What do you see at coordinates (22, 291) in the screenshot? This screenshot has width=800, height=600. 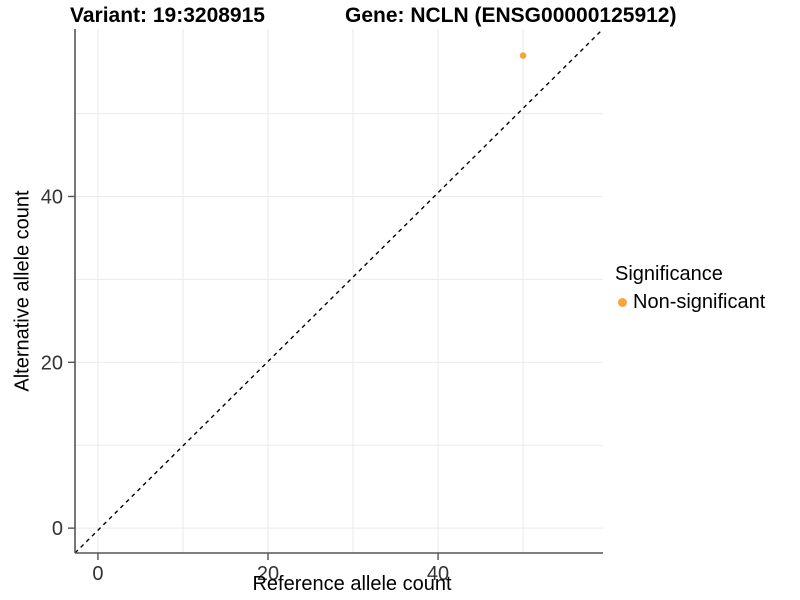 I see `y-axis-title: Alternative allele count` at bounding box center [22, 291].